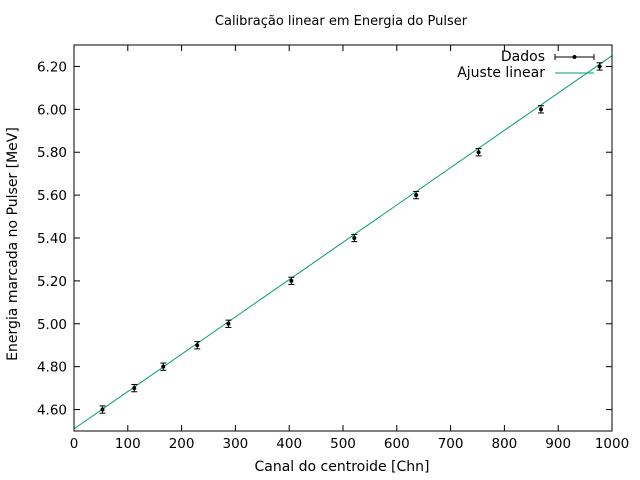  I want to click on chart-title: Calibração linear em Energia do Pulser, so click(341, 21).